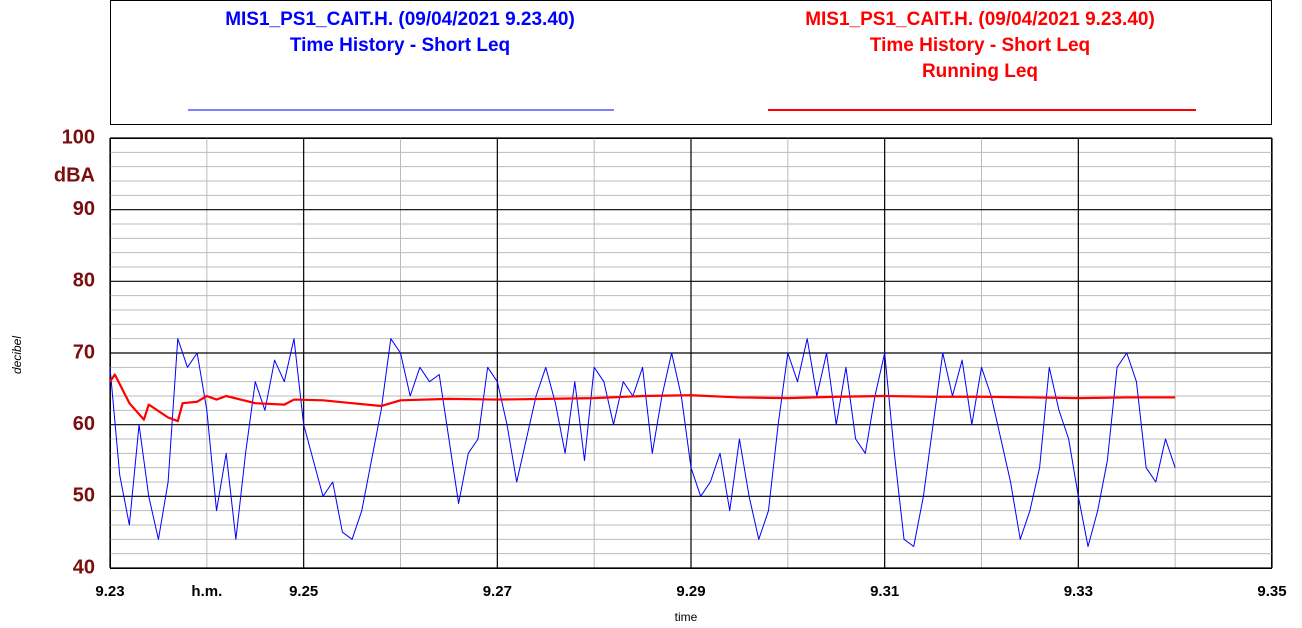 This screenshot has height=628, width=1302. Describe the element at coordinates (1271, 591) in the screenshot. I see `x-tick-label: 9.35` at that location.